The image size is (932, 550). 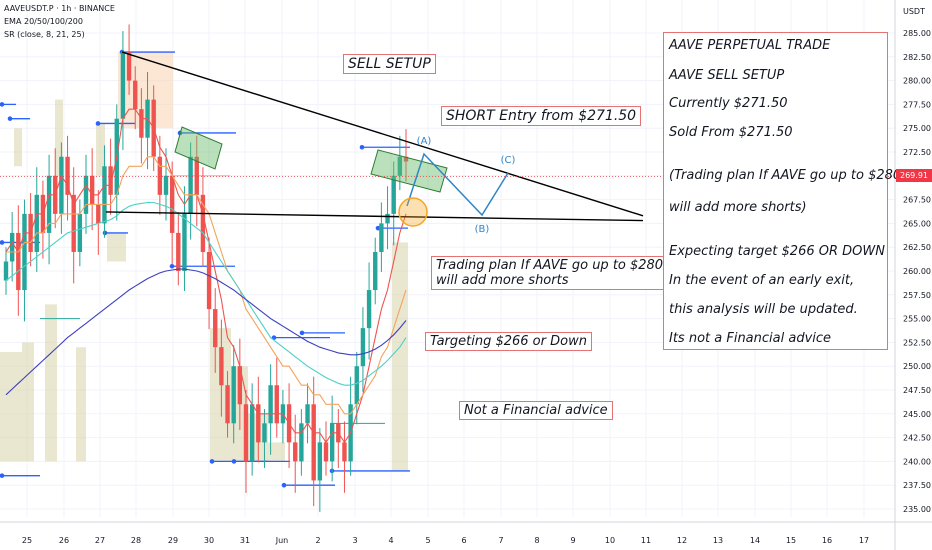 I want to click on x-tick-label: 27, so click(x=100, y=540).